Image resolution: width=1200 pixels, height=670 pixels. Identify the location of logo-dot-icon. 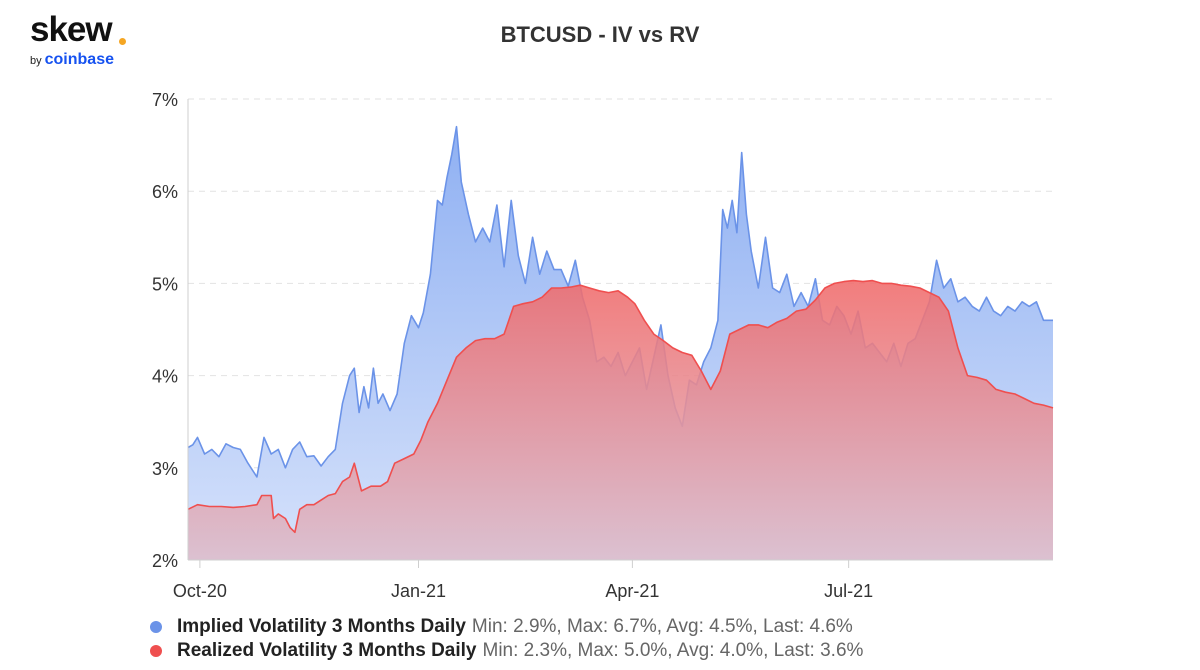
(122, 41).